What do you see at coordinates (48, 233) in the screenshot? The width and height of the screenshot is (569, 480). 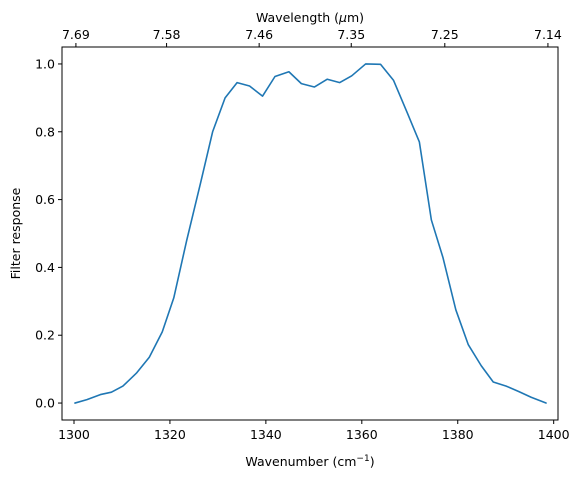 I see `left-axis: 0.0 0.2 0.4 0.6 0.8 1.0` at bounding box center [48, 233].